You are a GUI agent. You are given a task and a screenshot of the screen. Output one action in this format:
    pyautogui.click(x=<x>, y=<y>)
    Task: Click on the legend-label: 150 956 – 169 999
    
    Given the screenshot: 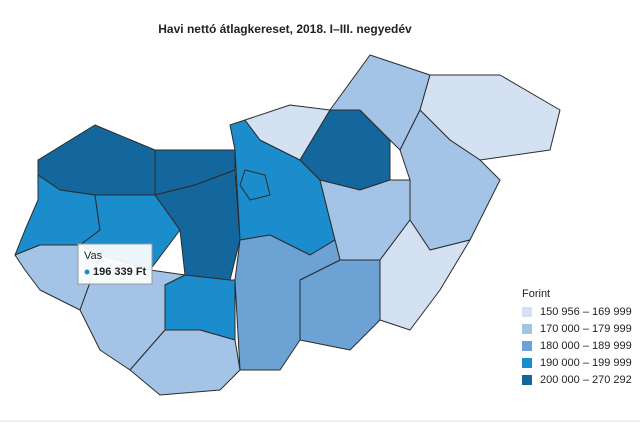 What is the action you would take?
    pyautogui.click(x=586, y=312)
    